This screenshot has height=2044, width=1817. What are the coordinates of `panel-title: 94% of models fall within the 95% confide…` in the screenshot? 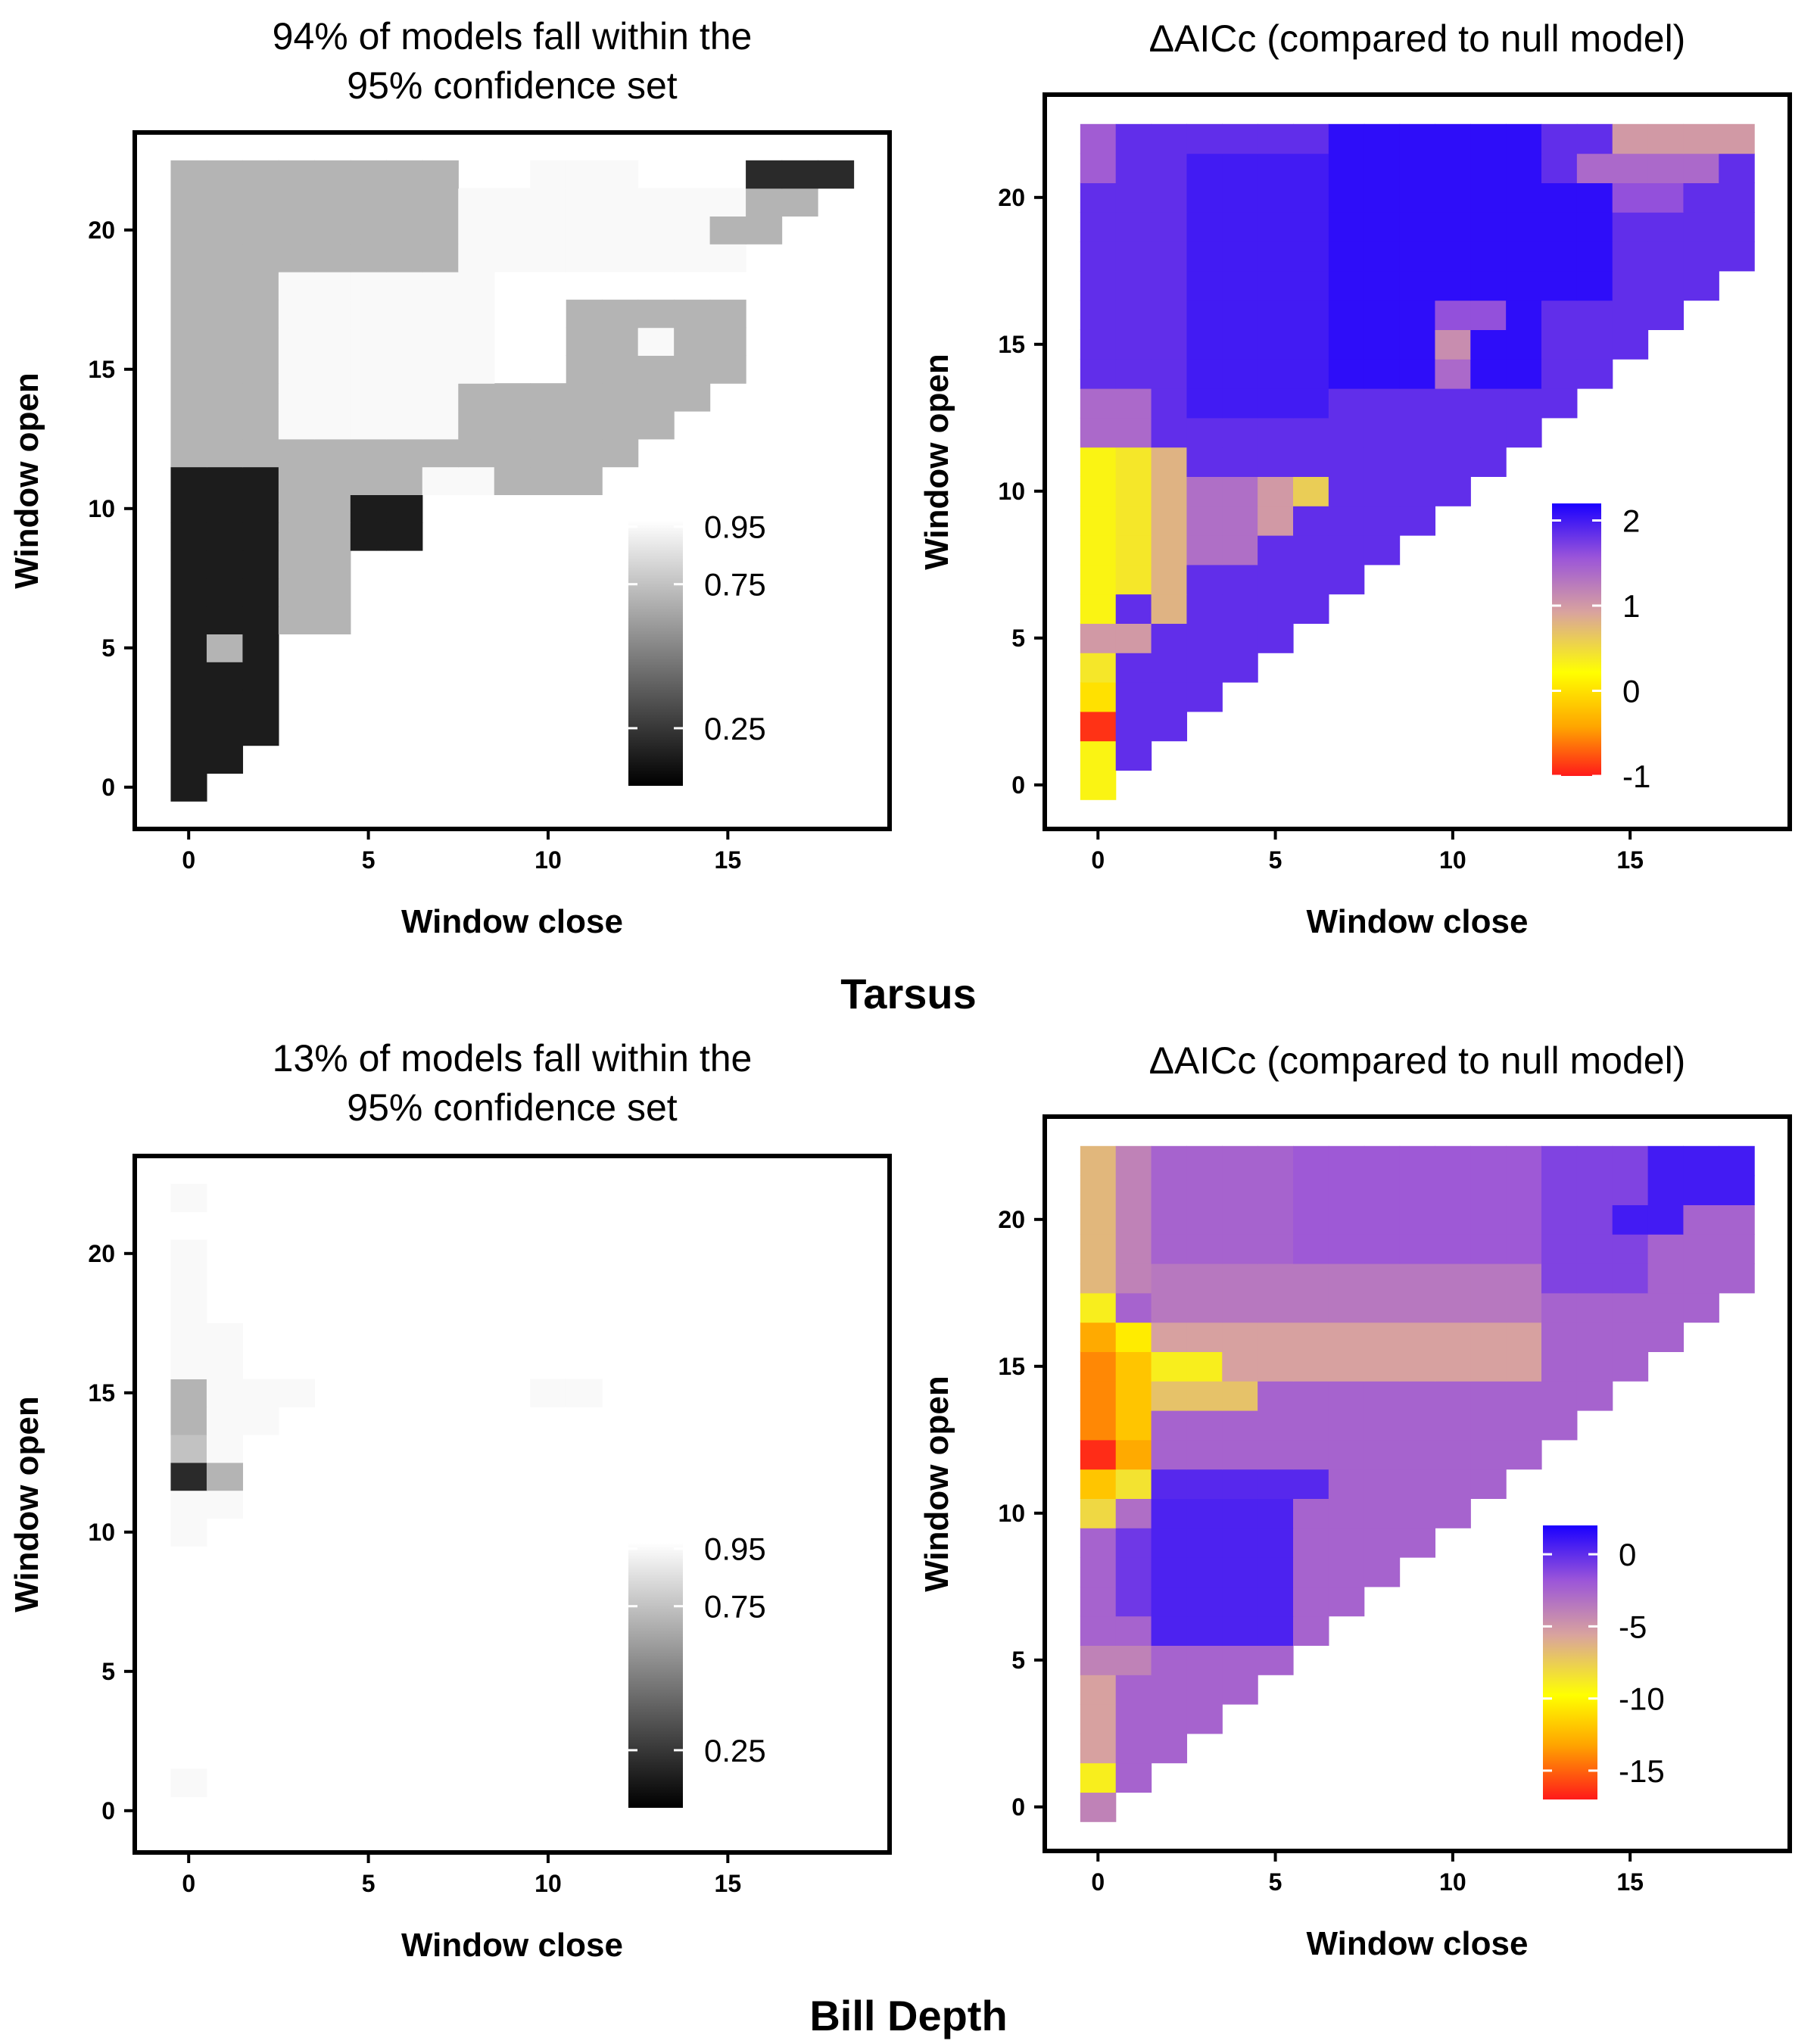 It's located at (513, 61).